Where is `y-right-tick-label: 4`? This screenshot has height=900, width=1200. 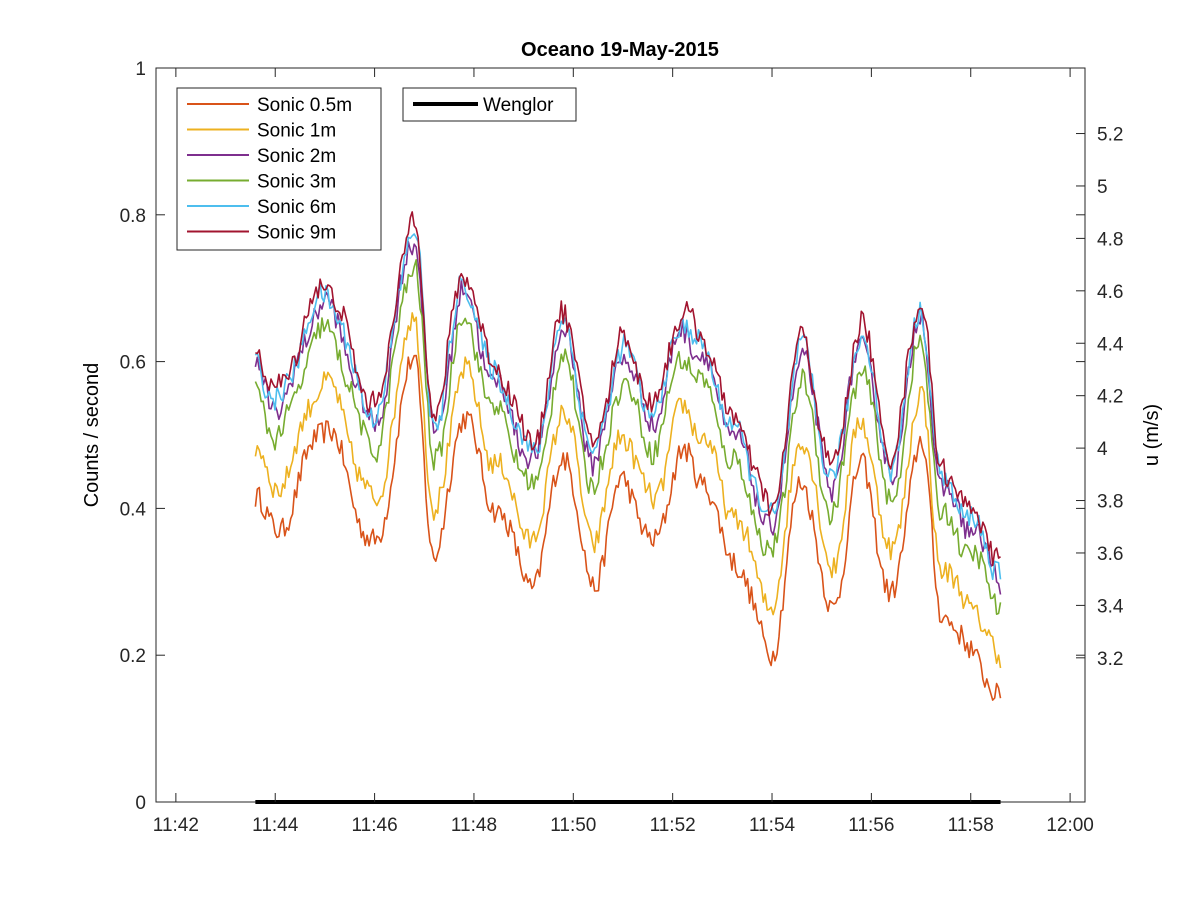 y-right-tick-label: 4 is located at coordinates (1102, 449).